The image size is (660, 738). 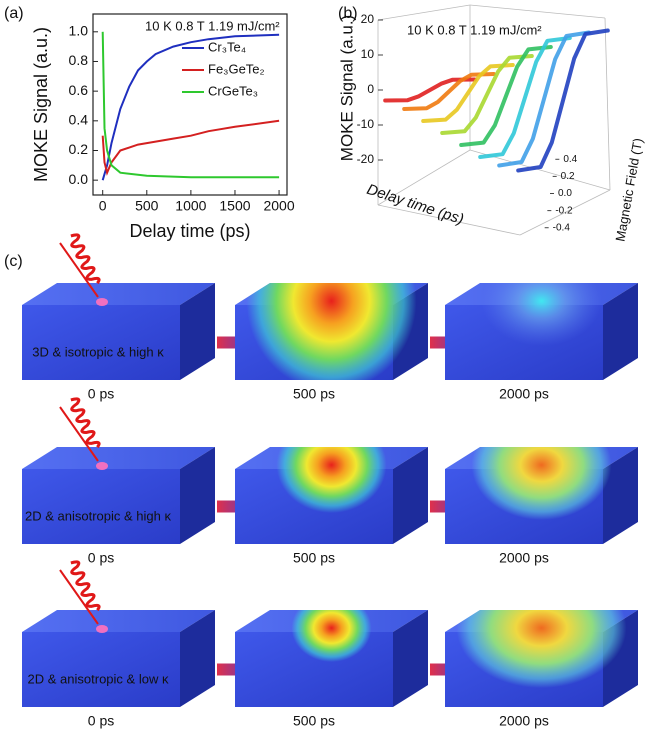 I want to click on z-axis-title: Delay time (ps), so click(x=415, y=204).